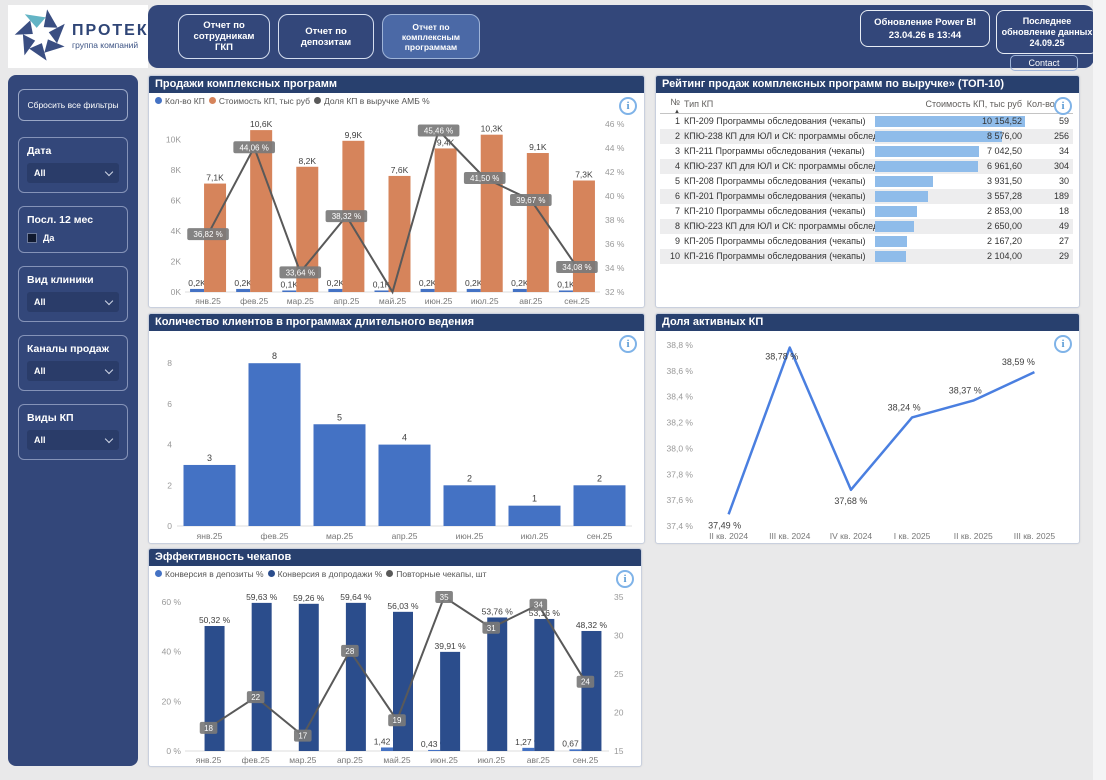  Describe the element at coordinates (444, 760) in the screenshot. I see `svg-text: июн.25` at that location.